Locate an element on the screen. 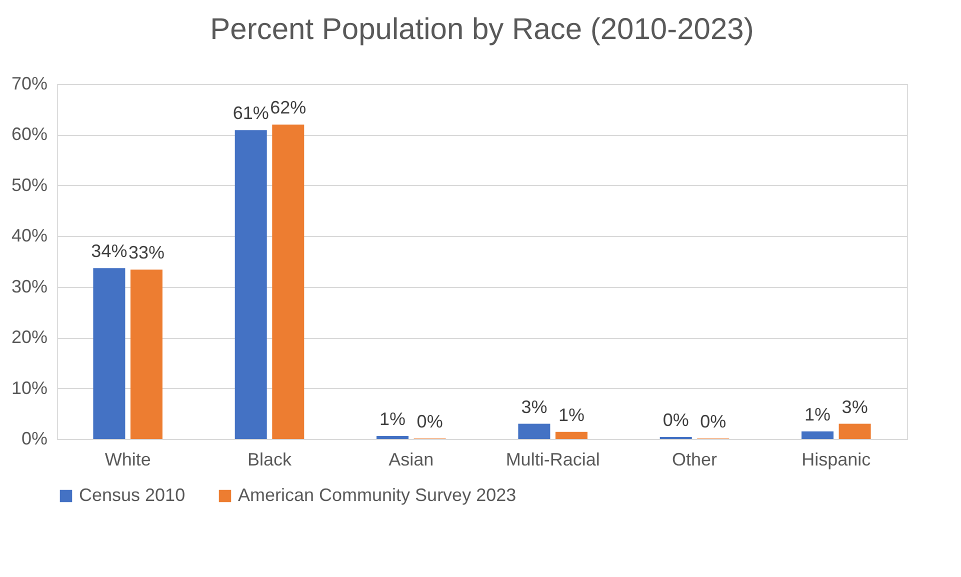  data-label: 61% is located at coordinates (250, 113).